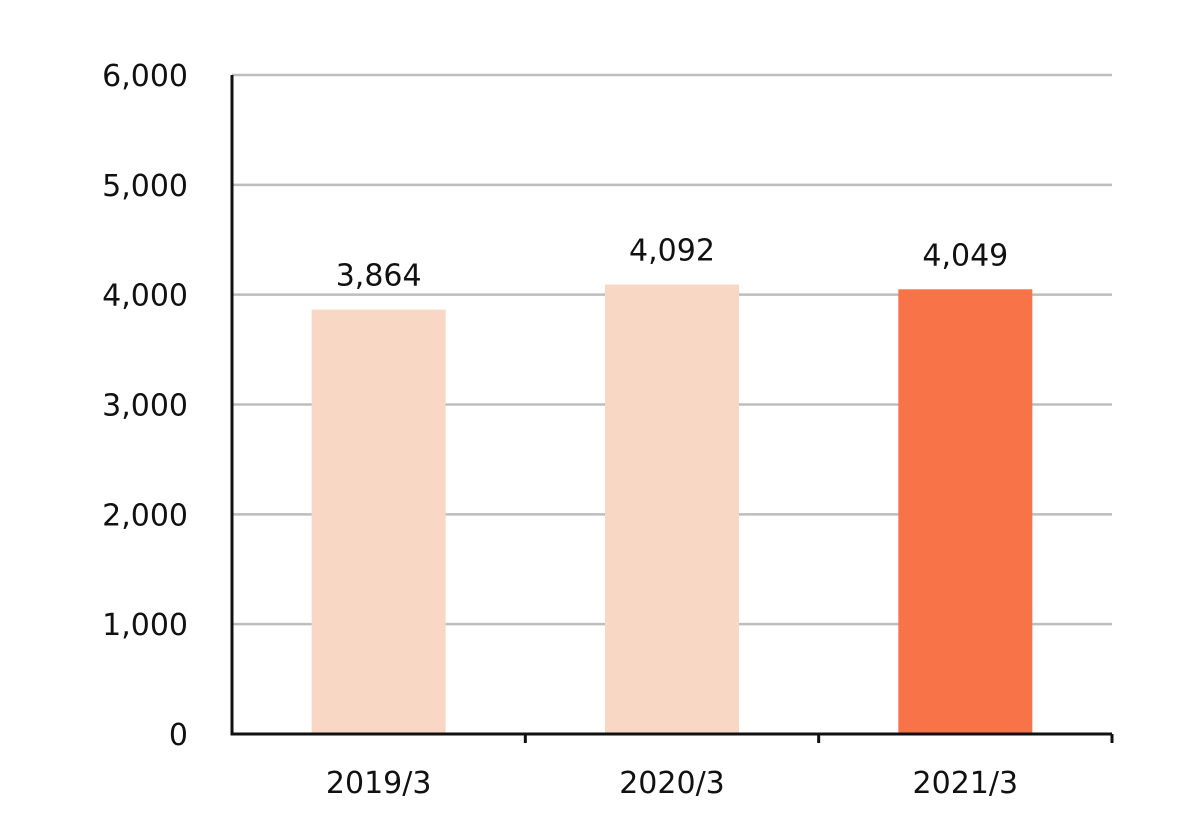 The image size is (1182, 824). What do you see at coordinates (145, 76) in the screenshot?
I see `y-tick-label: 6,000` at bounding box center [145, 76].